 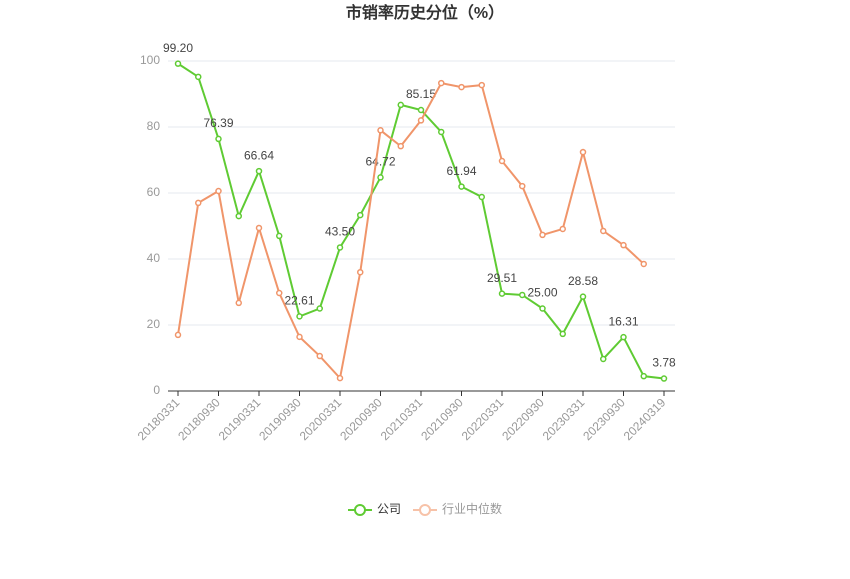 What do you see at coordinates (299, 301) in the screenshot?
I see `data-label: 22.61` at bounding box center [299, 301].